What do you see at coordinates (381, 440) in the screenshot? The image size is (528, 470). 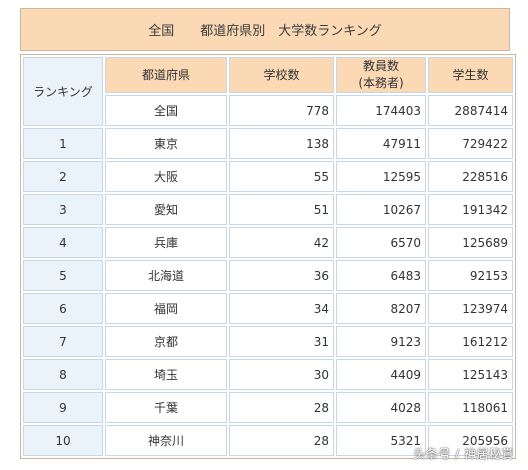 I see `teachers-cell: 5321` at bounding box center [381, 440].